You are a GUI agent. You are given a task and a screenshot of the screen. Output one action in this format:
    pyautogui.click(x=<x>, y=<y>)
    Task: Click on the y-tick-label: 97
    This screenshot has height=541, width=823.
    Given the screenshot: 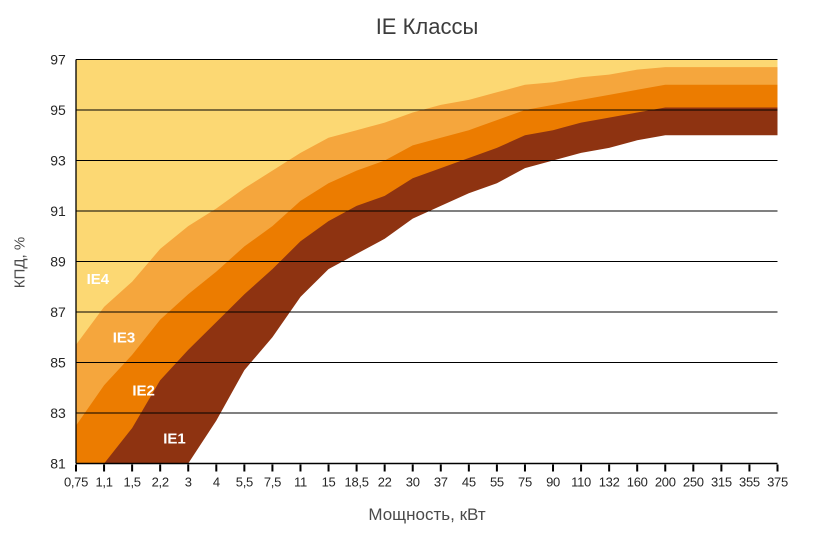 What is the action you would take?
    pyautogui.click(x=58, y=60)
    